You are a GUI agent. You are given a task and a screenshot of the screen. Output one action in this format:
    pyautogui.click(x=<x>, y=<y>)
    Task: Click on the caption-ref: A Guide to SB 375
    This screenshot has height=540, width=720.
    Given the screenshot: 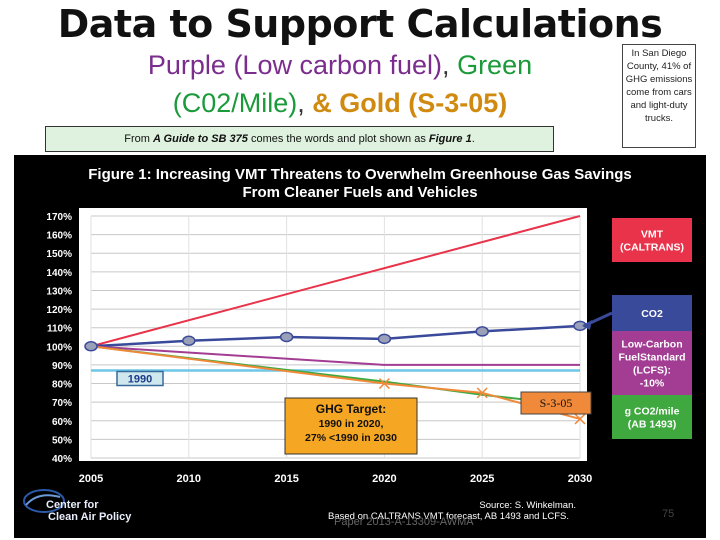 What is the action you would take?
    pyautogui.click(x=200, y=139)
    